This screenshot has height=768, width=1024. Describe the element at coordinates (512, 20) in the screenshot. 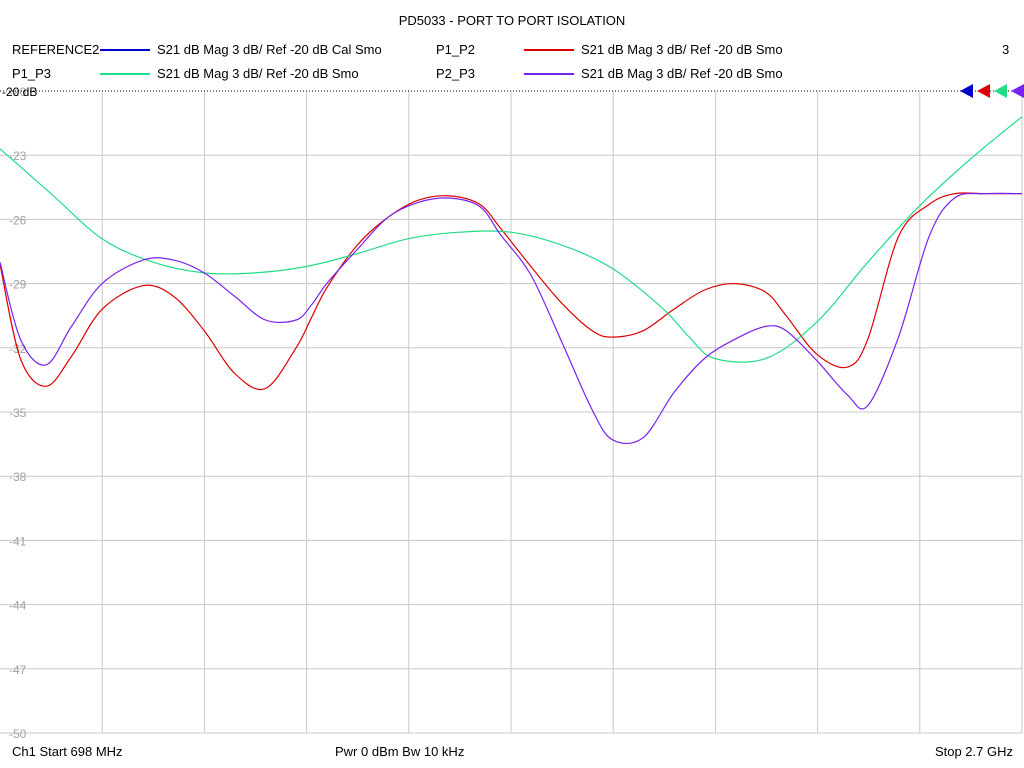

I see `chart-title: PD5033 - PORT TO PORT ISOLATION` at that location.